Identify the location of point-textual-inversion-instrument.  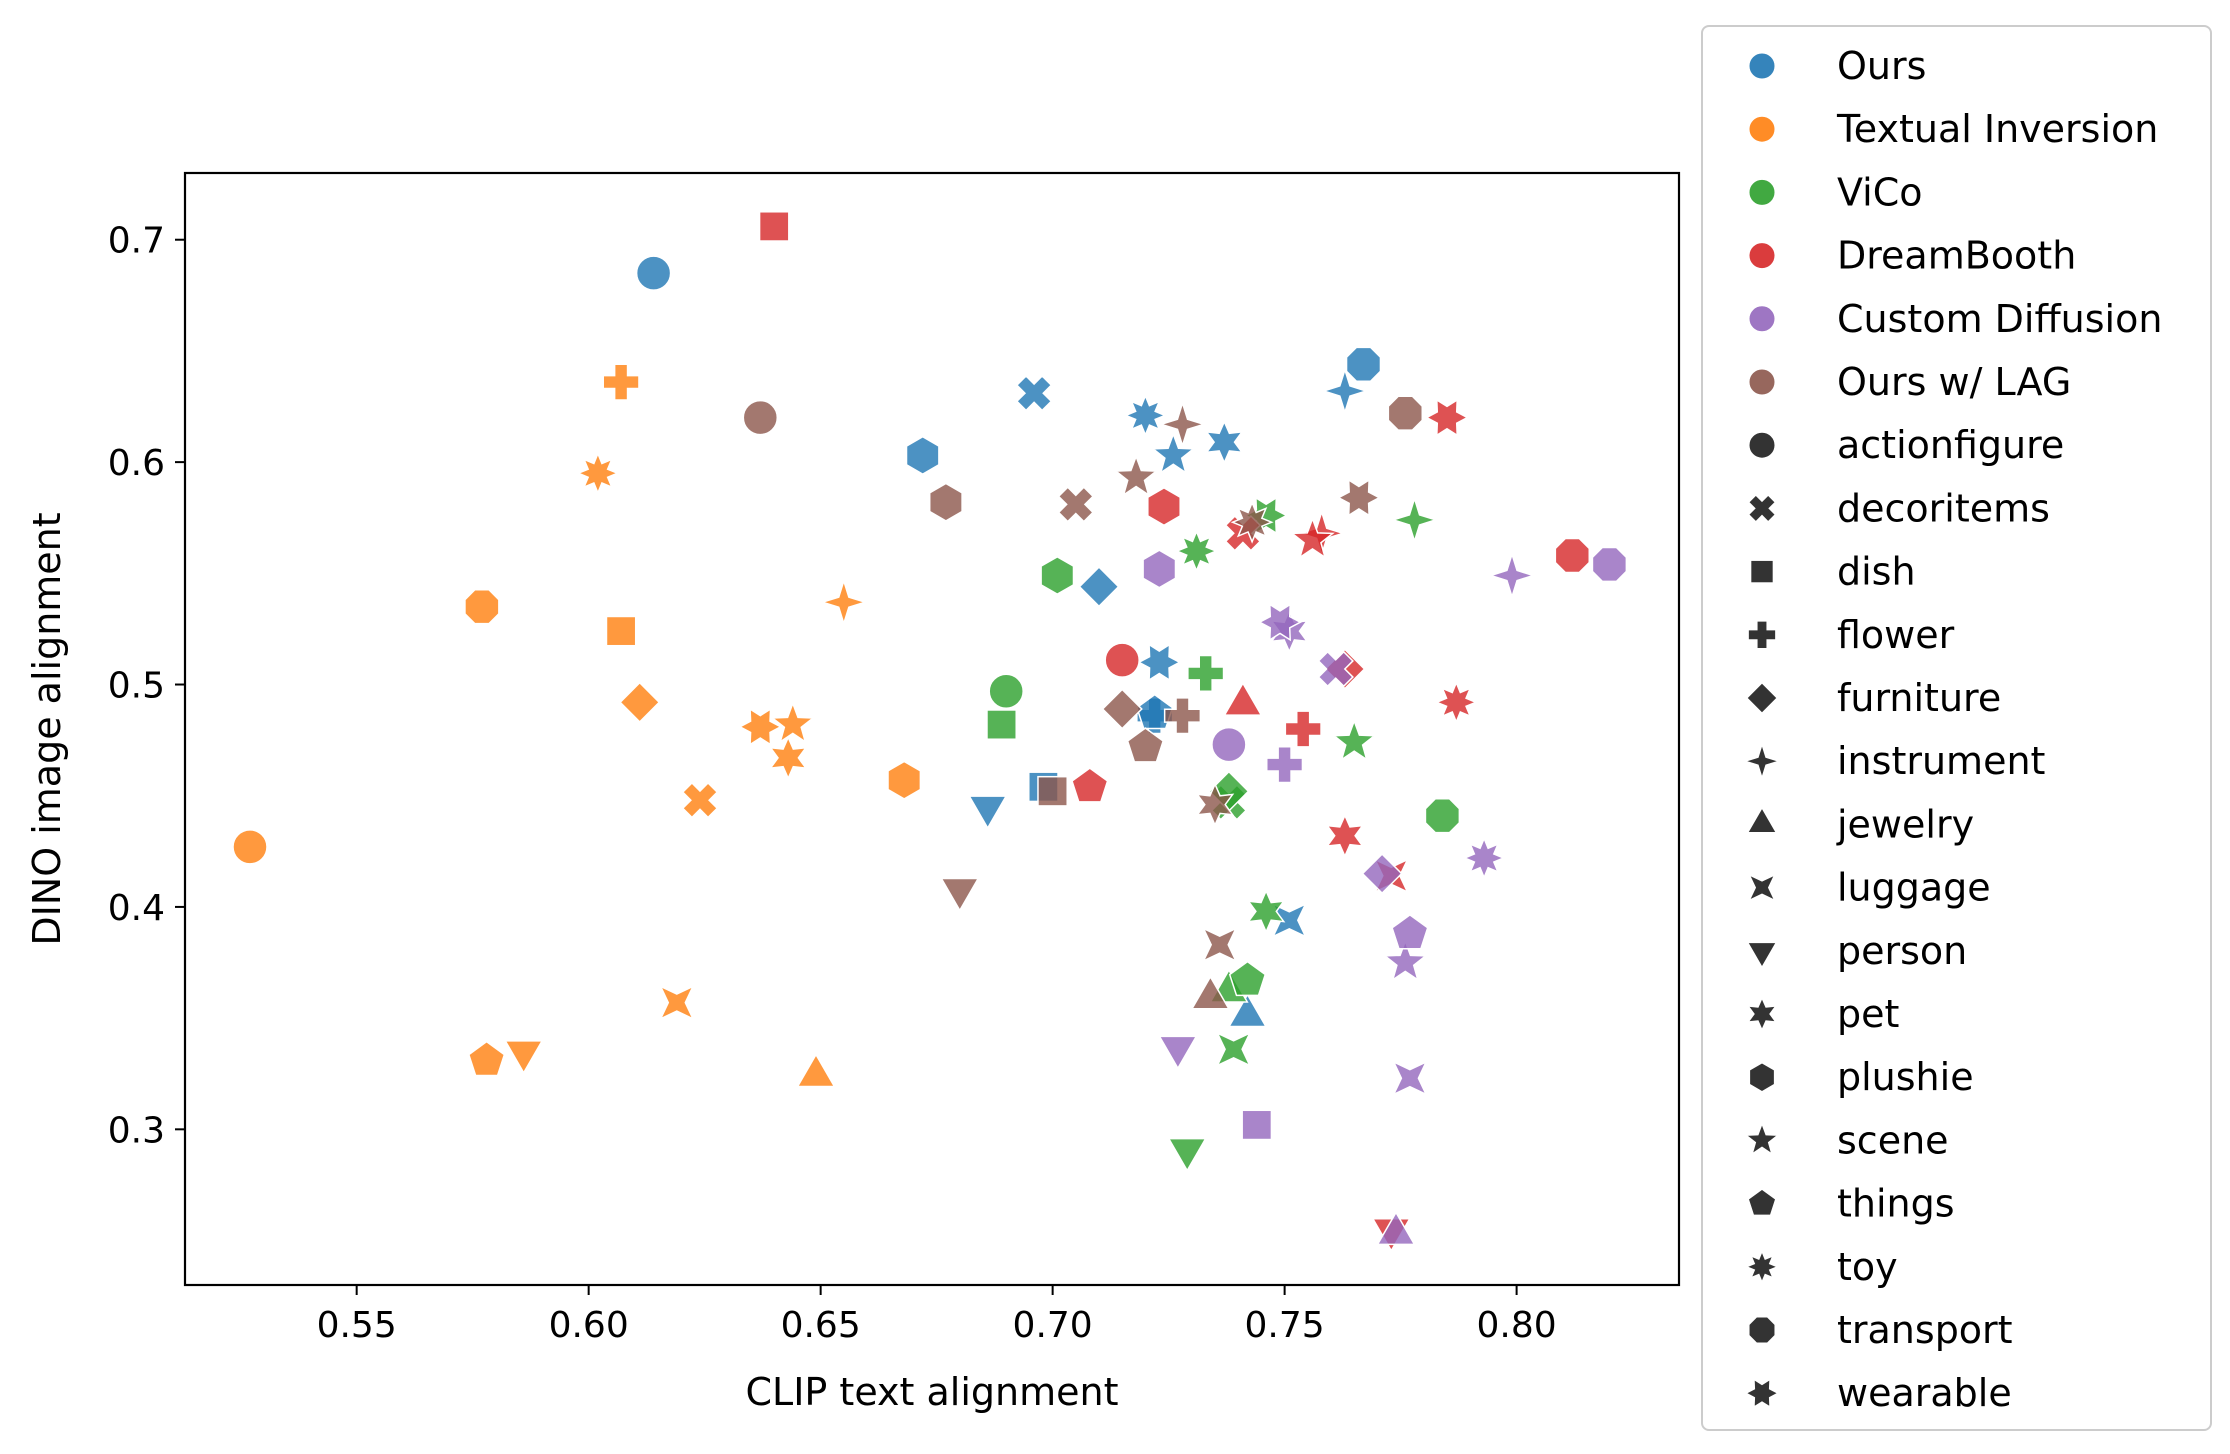
(844, 602).